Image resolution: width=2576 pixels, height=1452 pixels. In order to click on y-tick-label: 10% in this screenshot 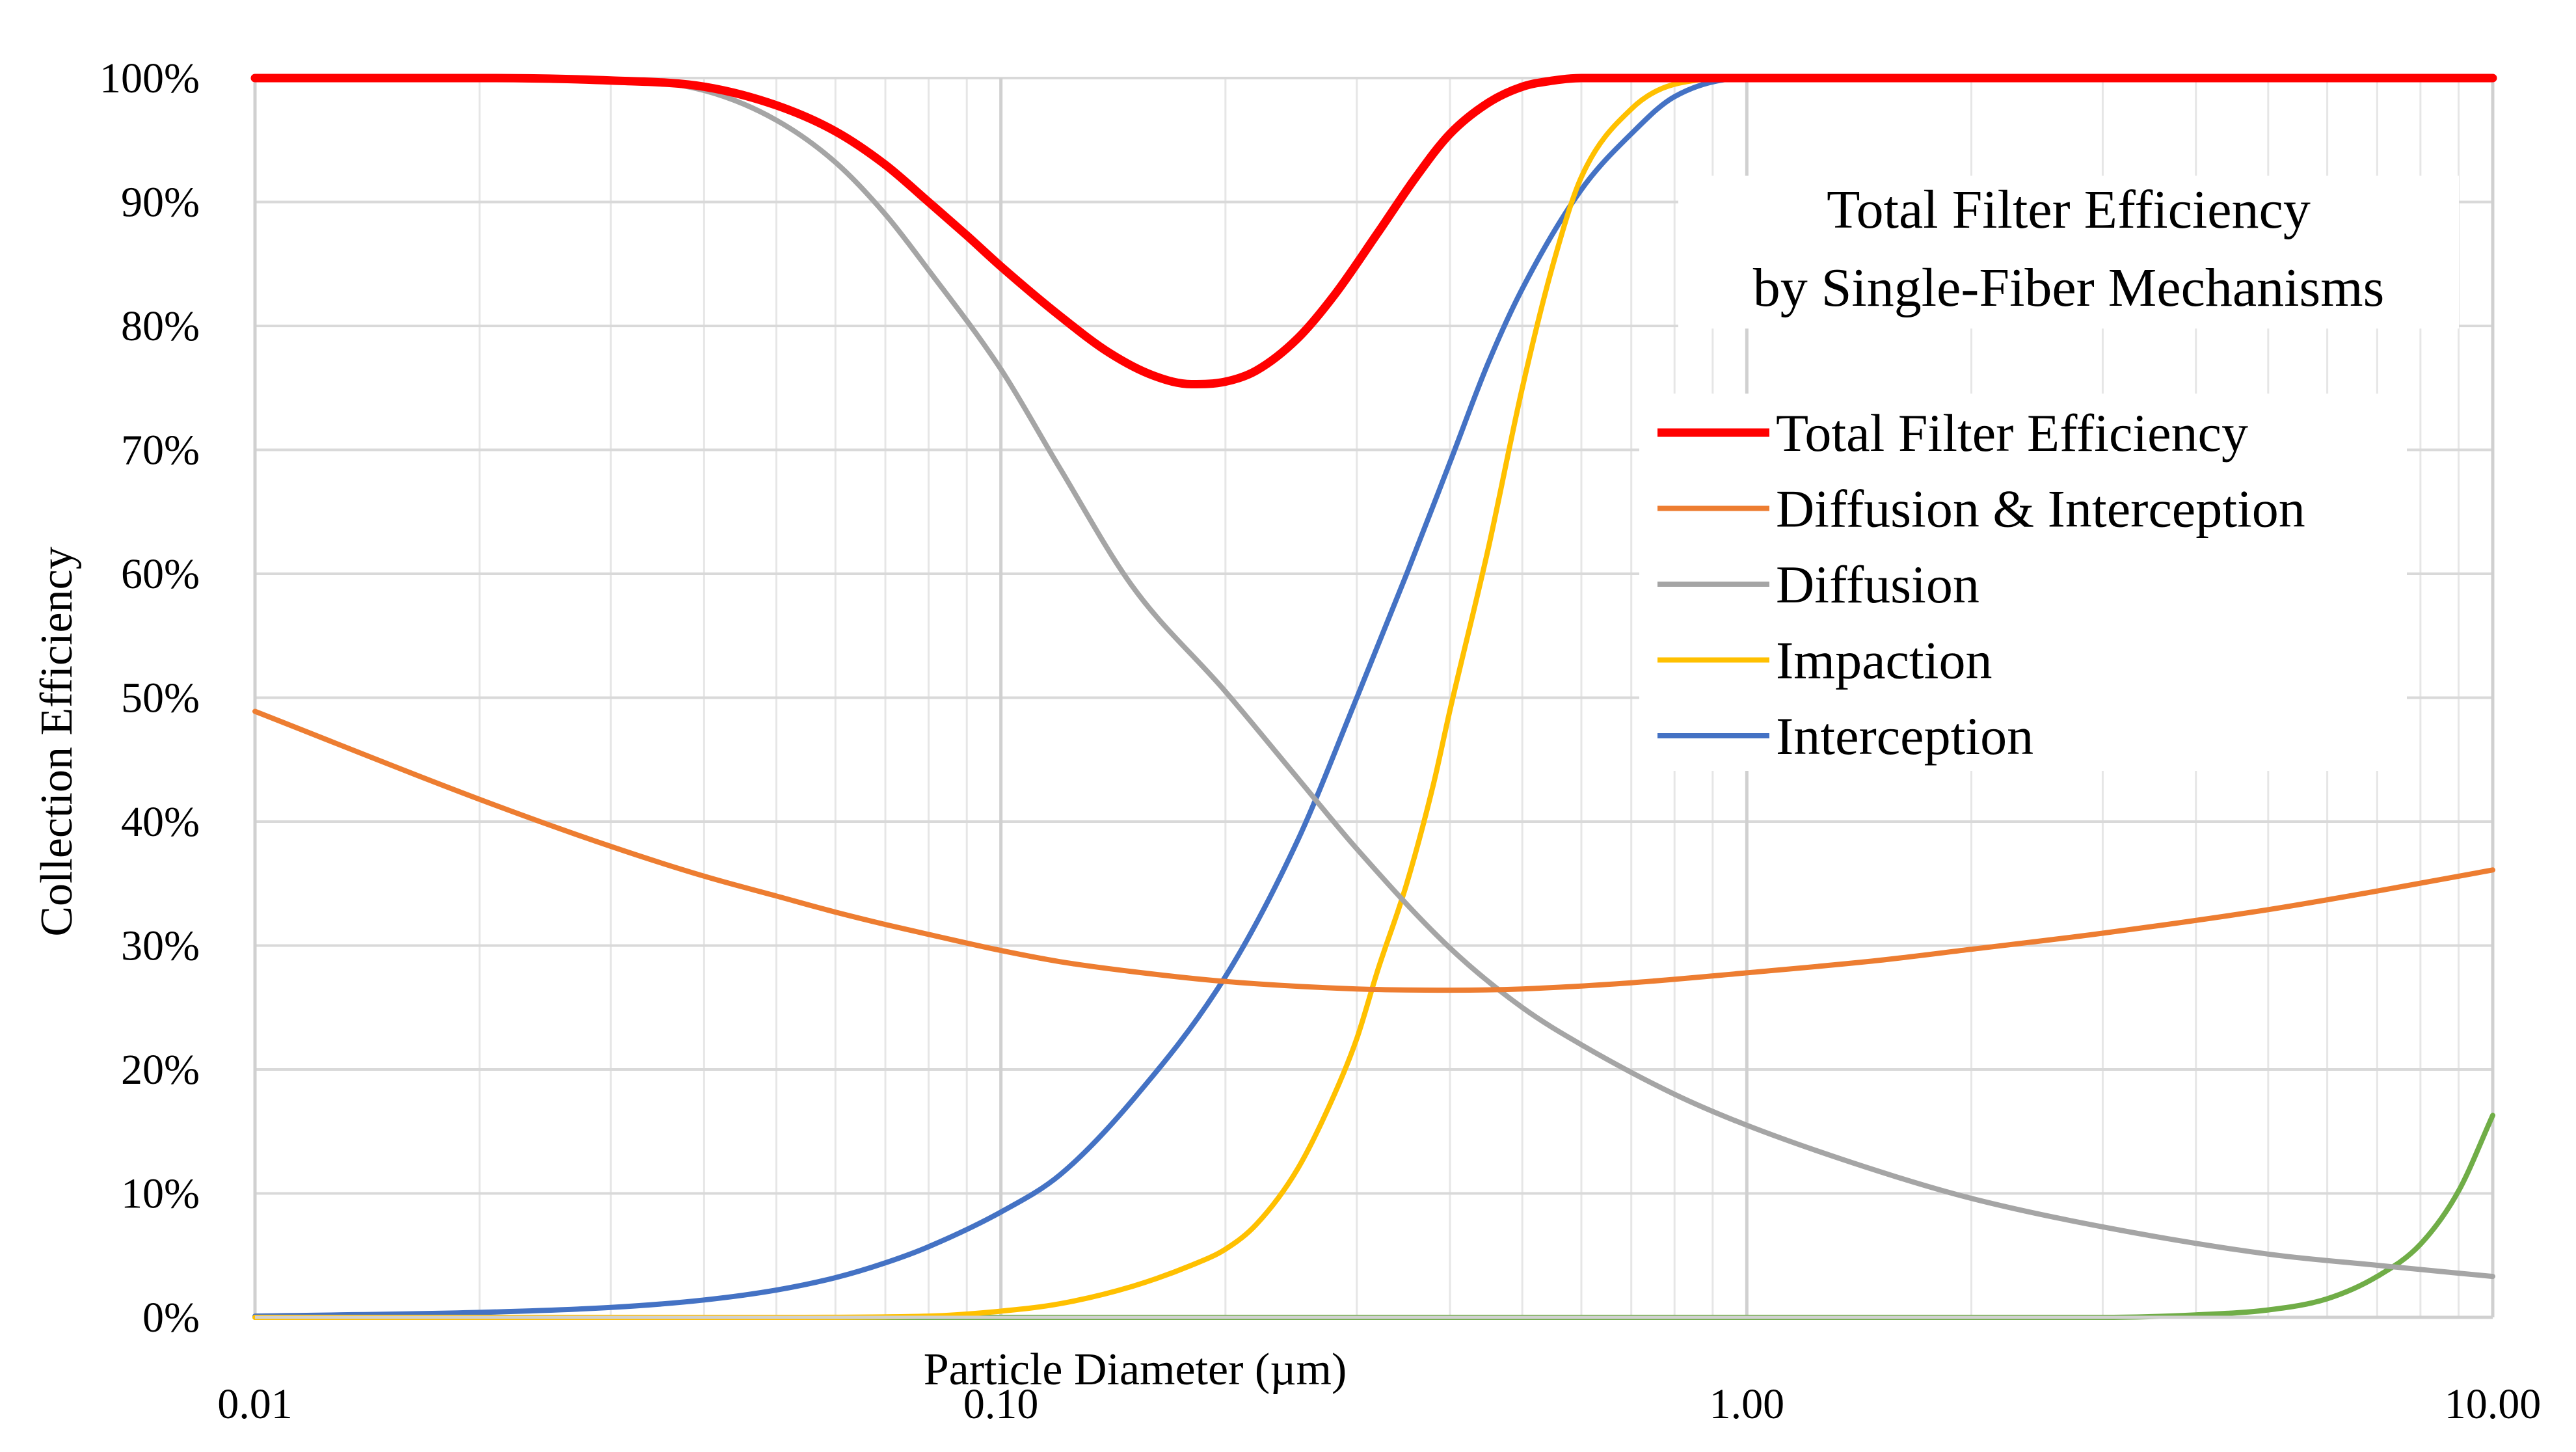, I will do `click(160, 1194)`.